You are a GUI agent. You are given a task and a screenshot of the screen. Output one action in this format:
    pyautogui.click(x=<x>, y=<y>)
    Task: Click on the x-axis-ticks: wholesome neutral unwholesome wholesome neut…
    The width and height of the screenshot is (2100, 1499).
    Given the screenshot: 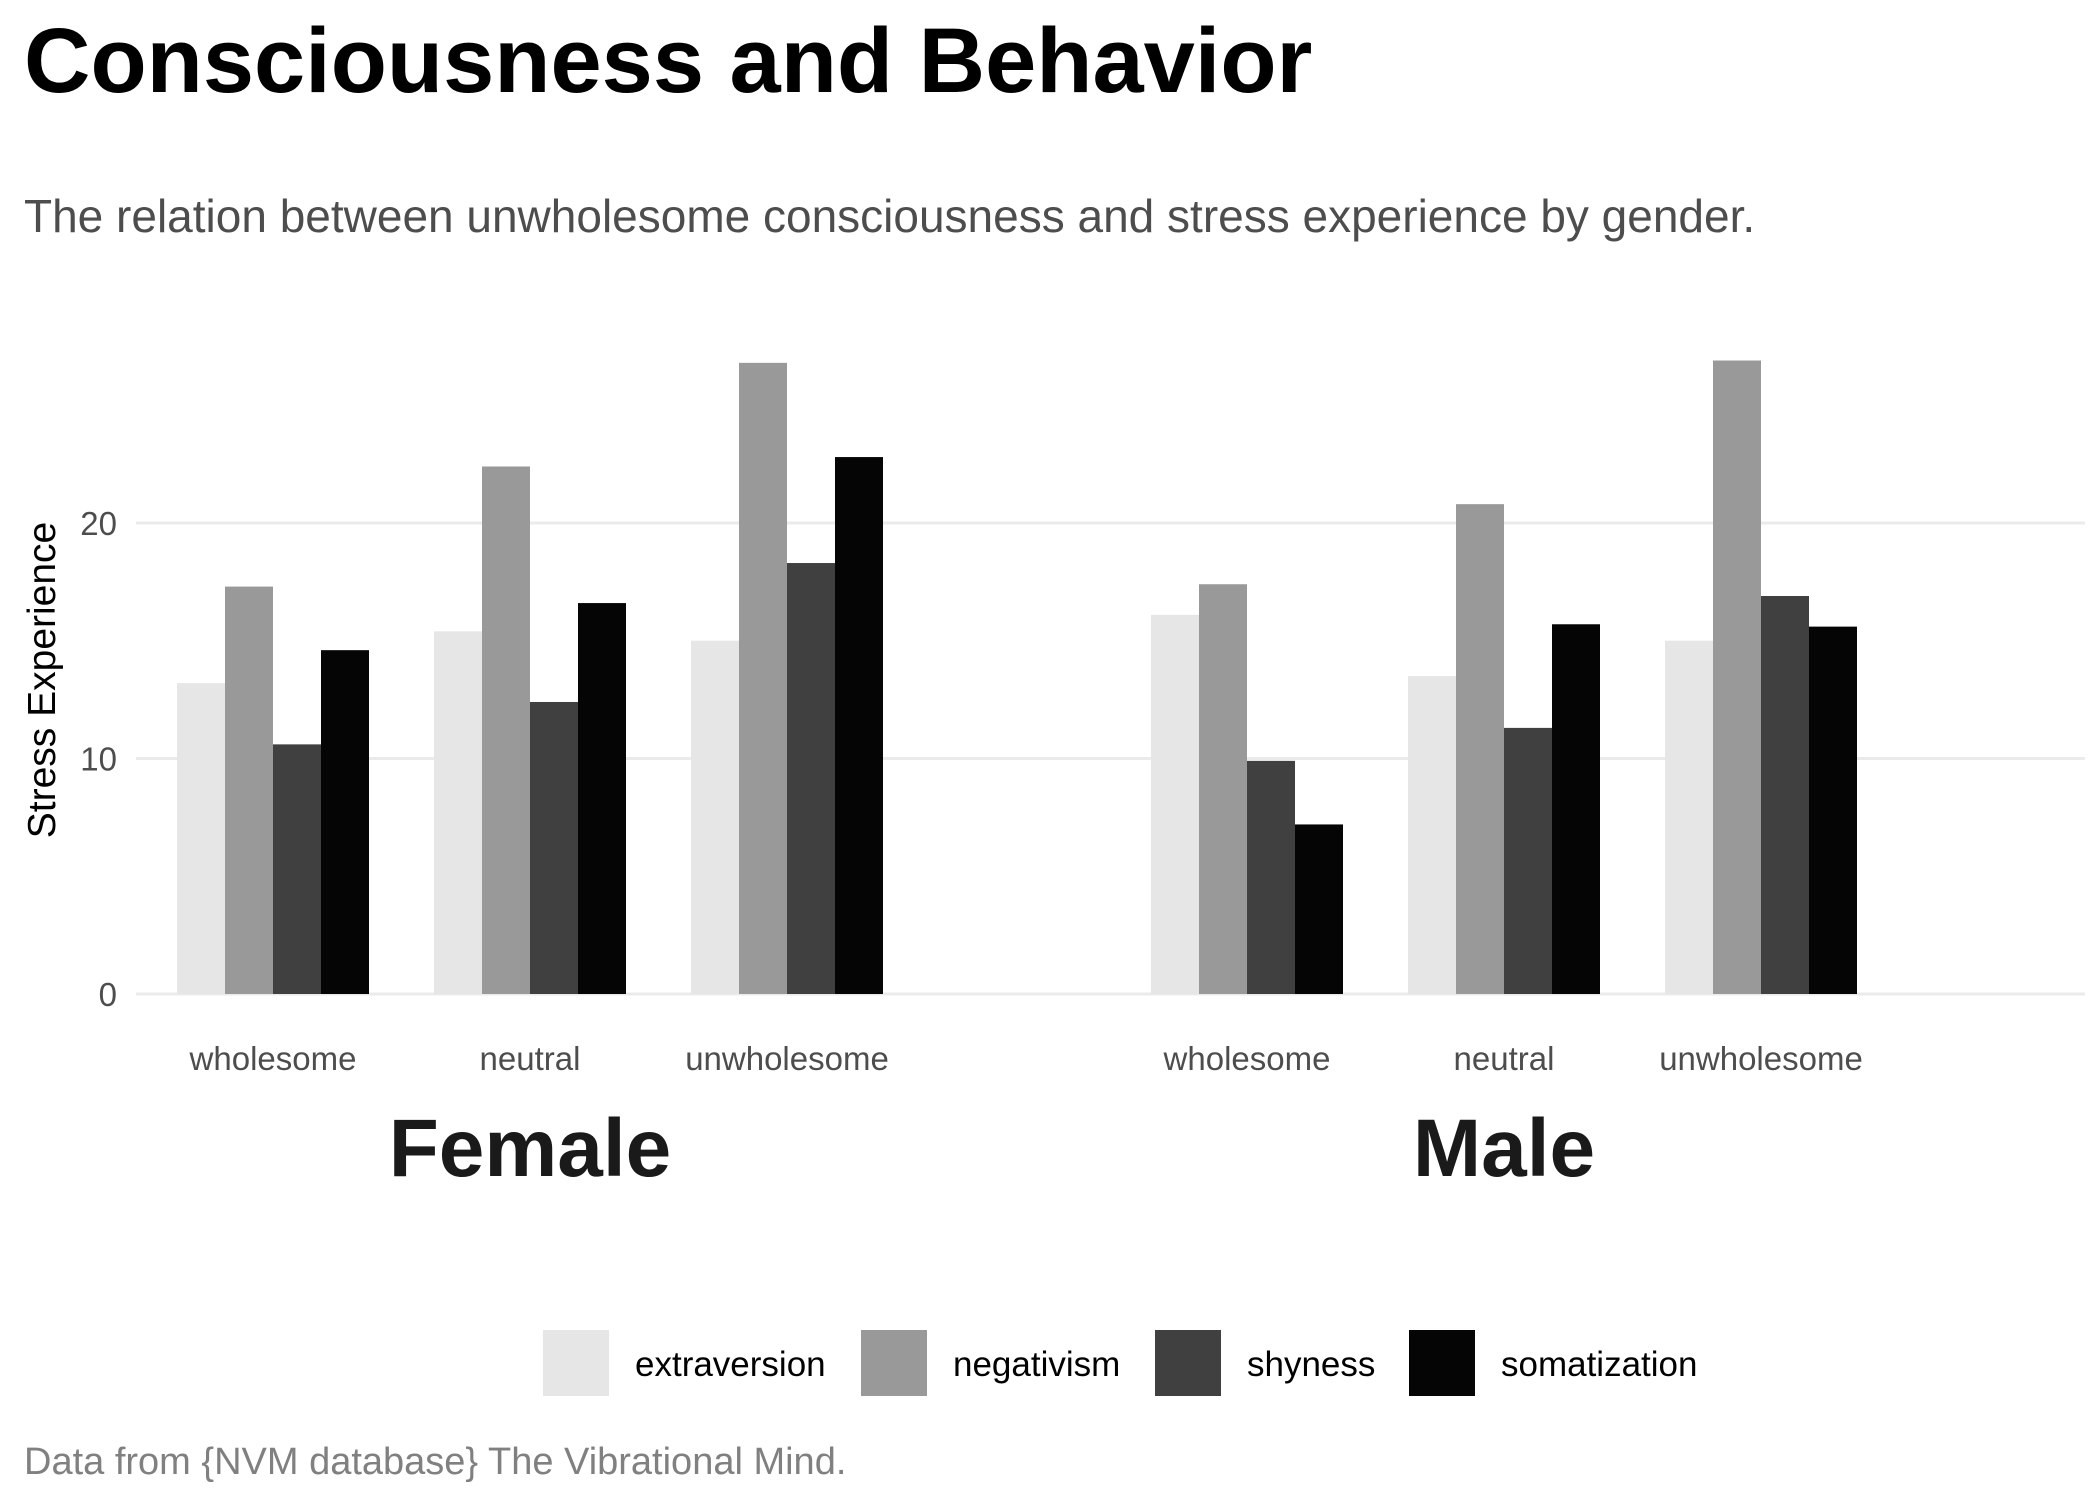 What is the action you would take?
    pyautogui.click(x=1026, y=1058)
    